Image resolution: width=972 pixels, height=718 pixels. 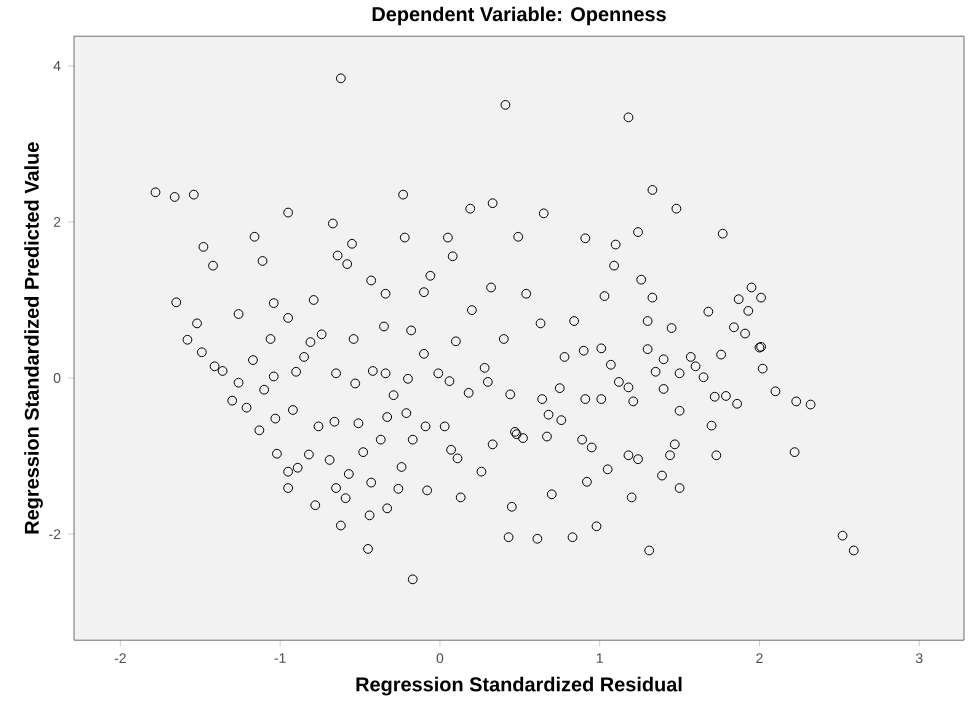 What do you see at coordinates (519, 686) in the screenshot?
I see `x-axis-title: Regression Standardized Residual` at bounding box center [519, 686].